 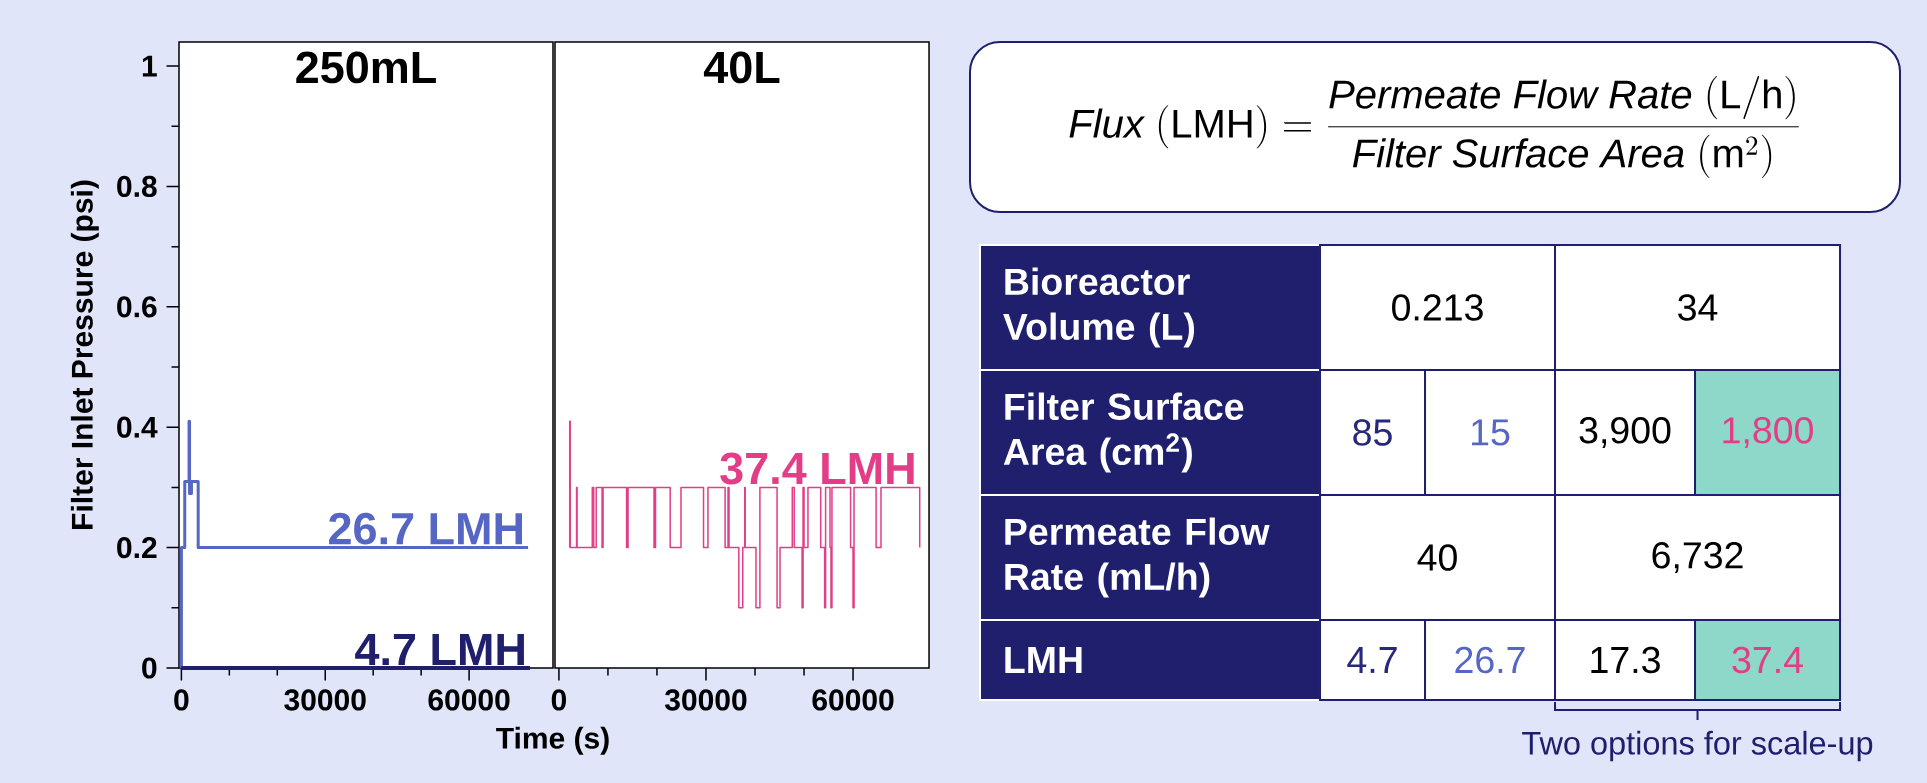 I want to click on y-tick-label: 0.2, so click(x=137, y=548).